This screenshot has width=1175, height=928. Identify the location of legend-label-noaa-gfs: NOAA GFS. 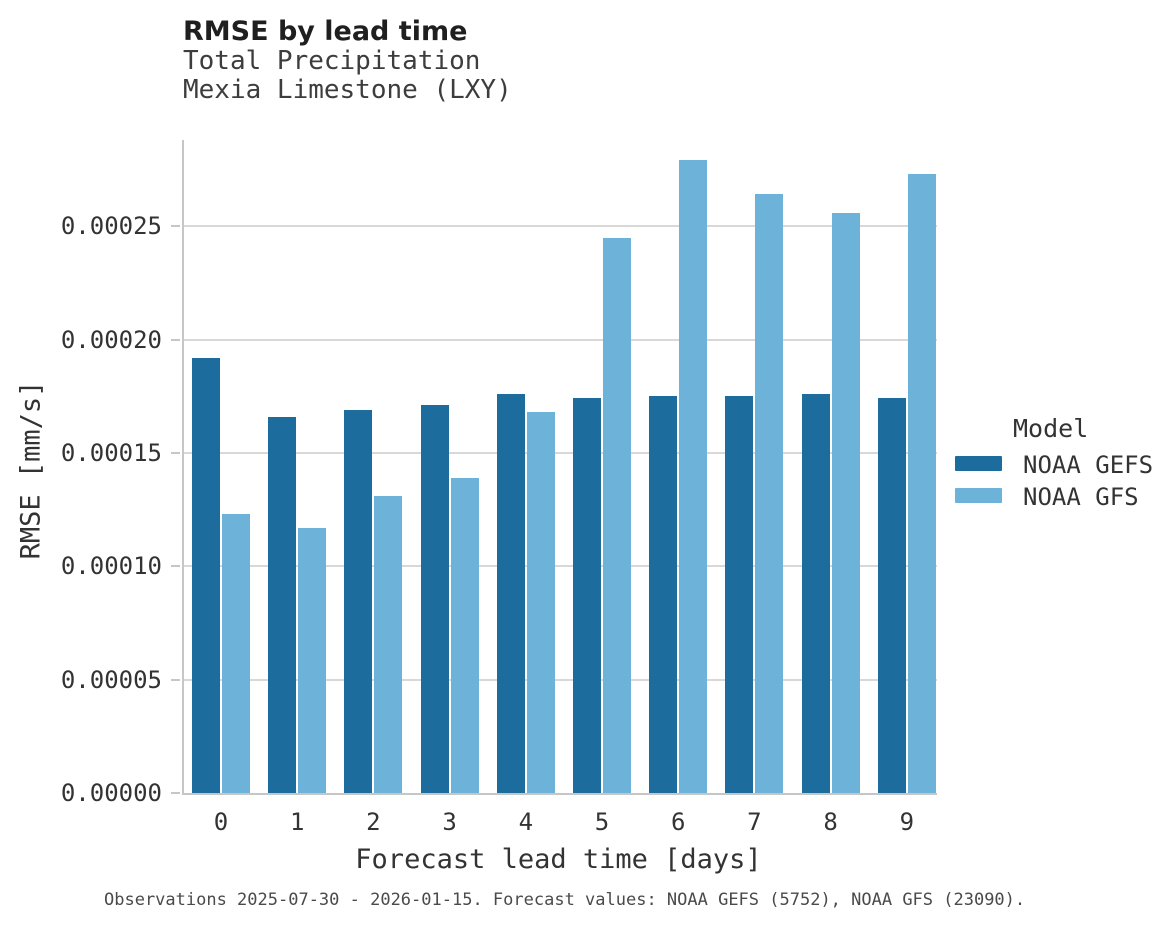
(1081, 497).